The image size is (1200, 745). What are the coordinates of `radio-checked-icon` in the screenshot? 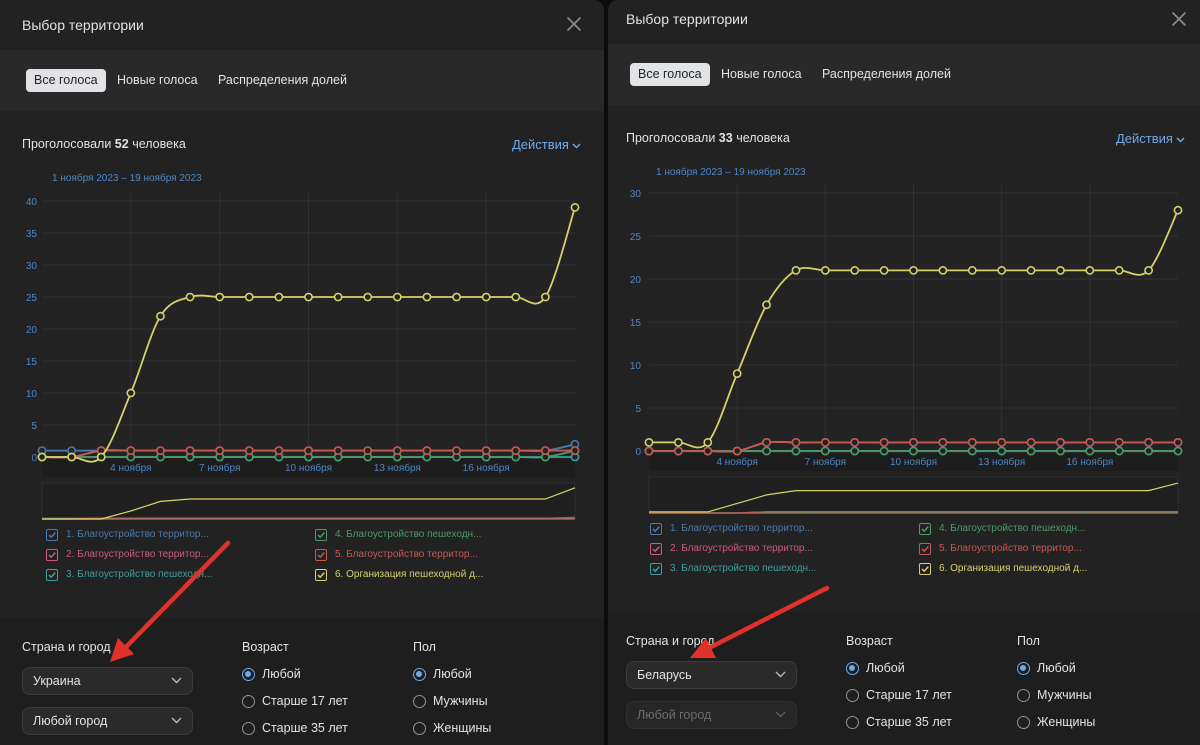 It's located at (1023, 668).